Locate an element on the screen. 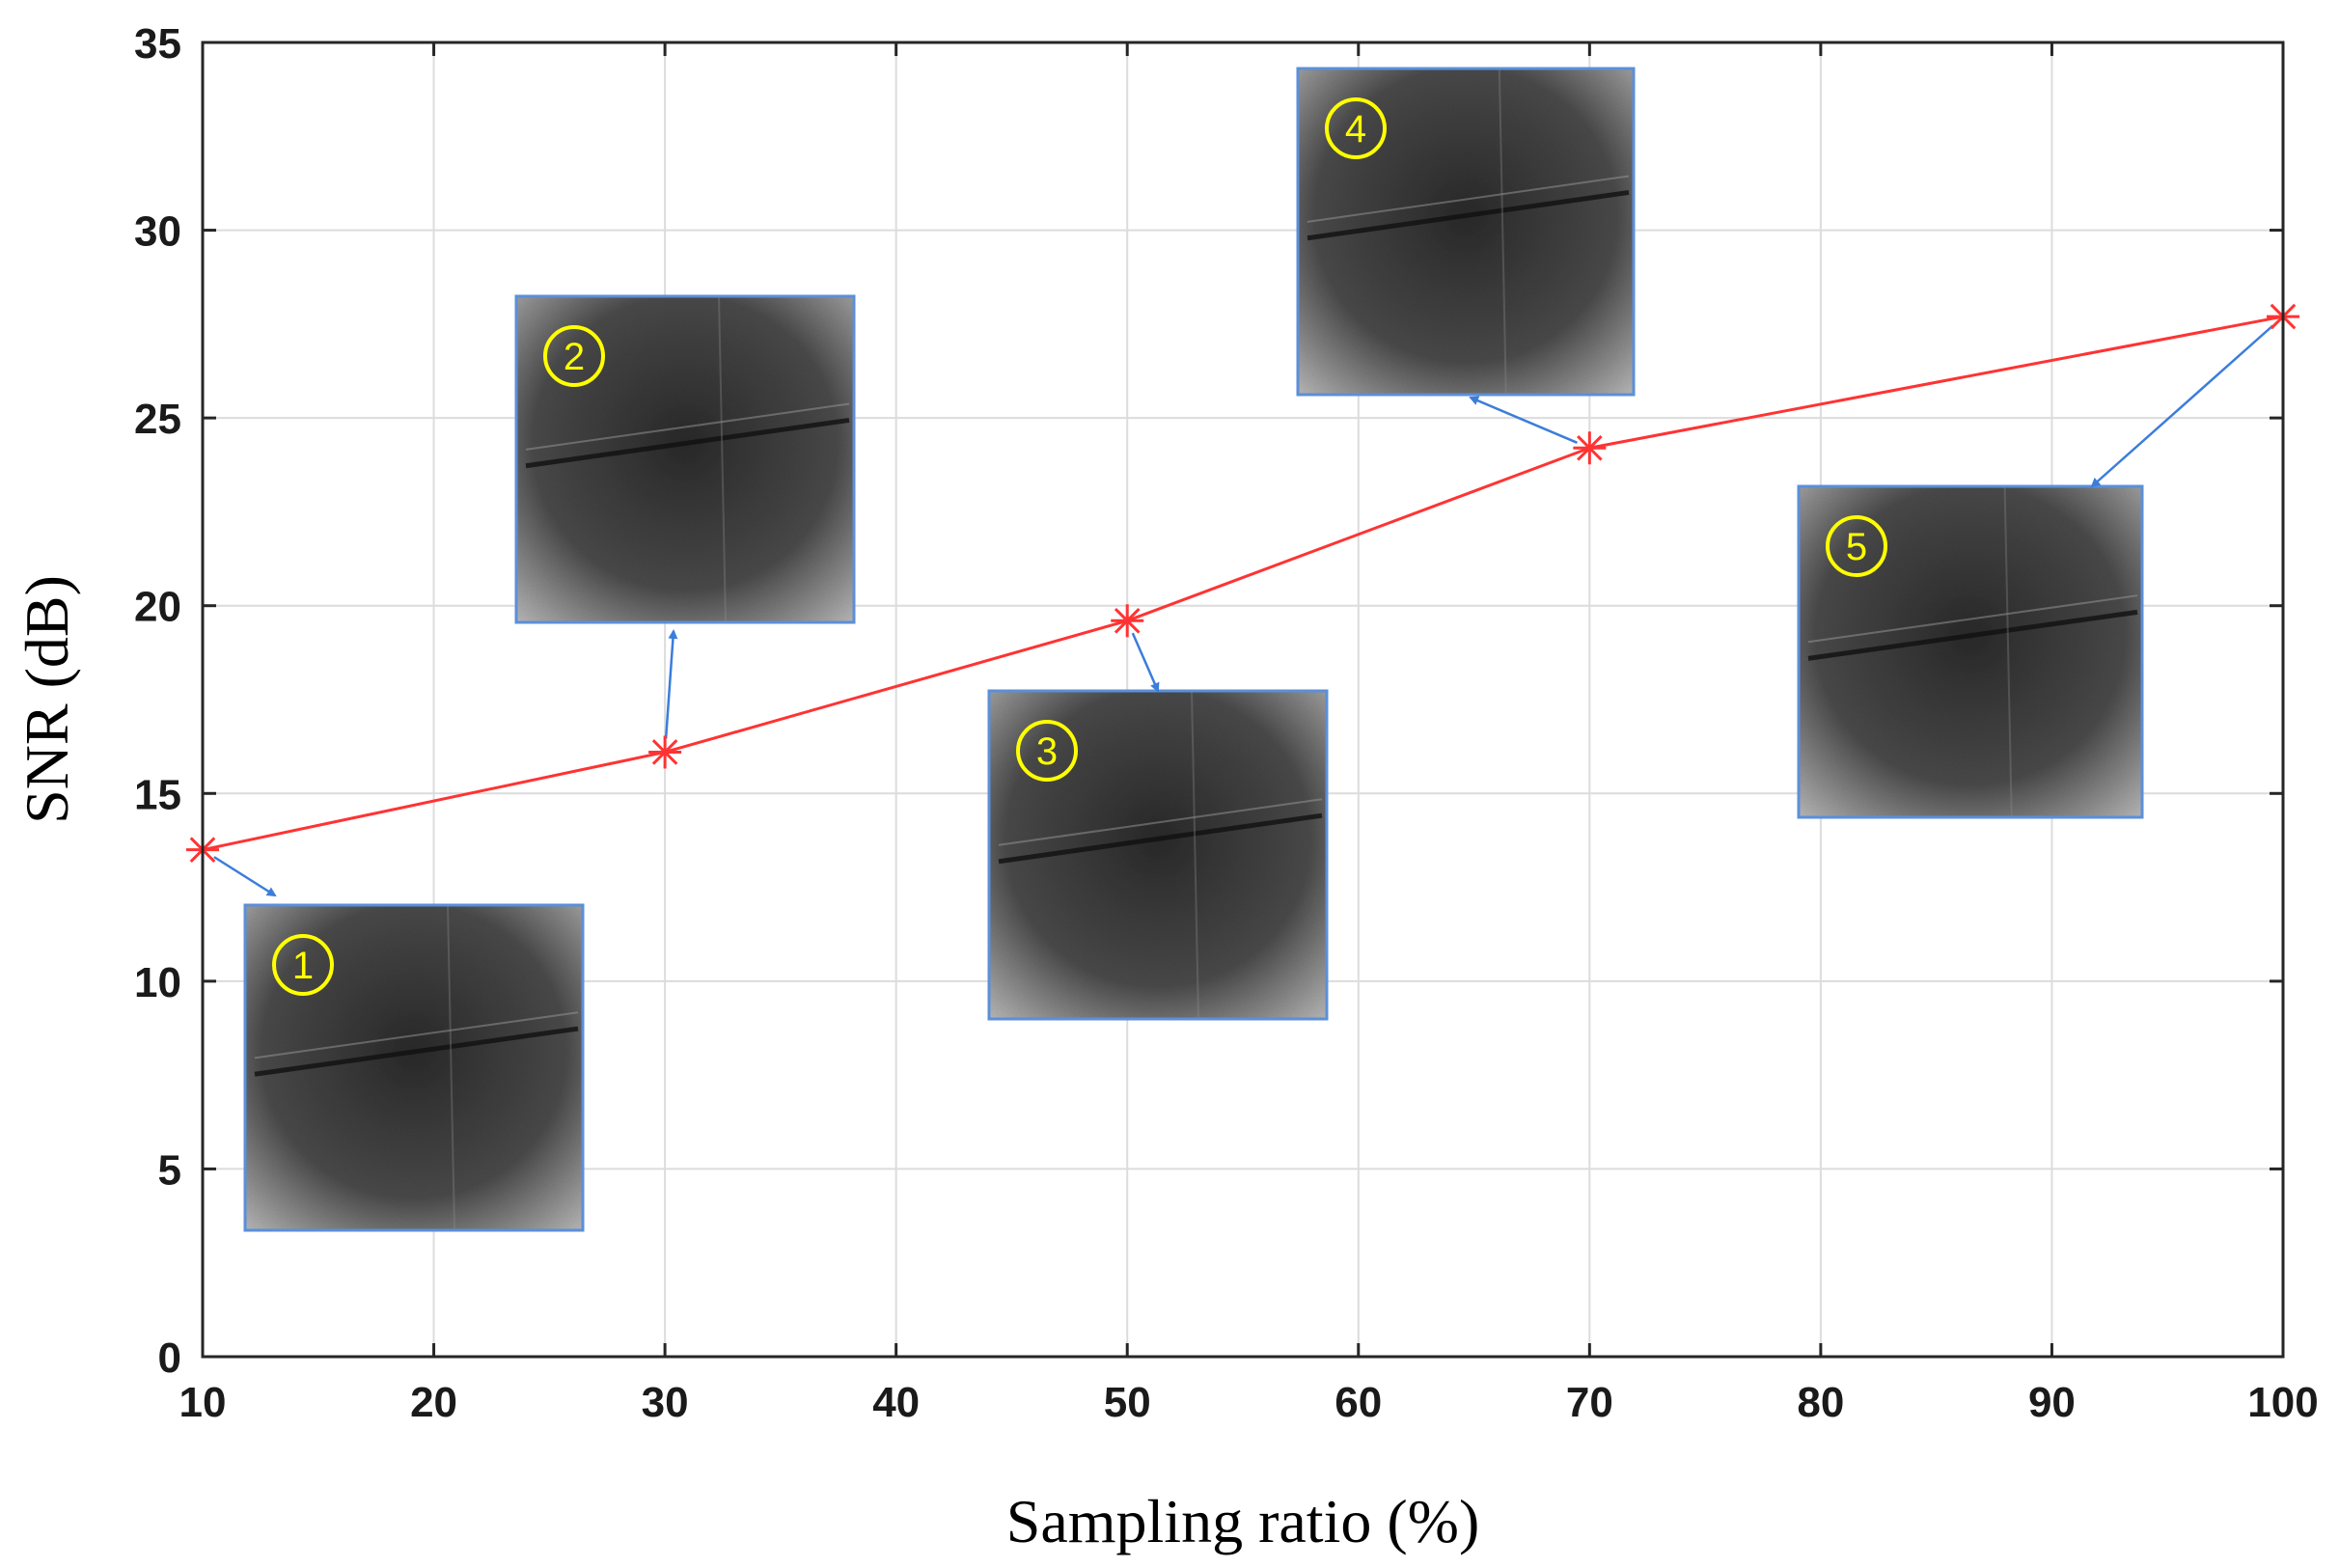 This screenshot has width=2339, height=1568. y-axis-title: SNR (dB) is located at coordinates (47, 699).